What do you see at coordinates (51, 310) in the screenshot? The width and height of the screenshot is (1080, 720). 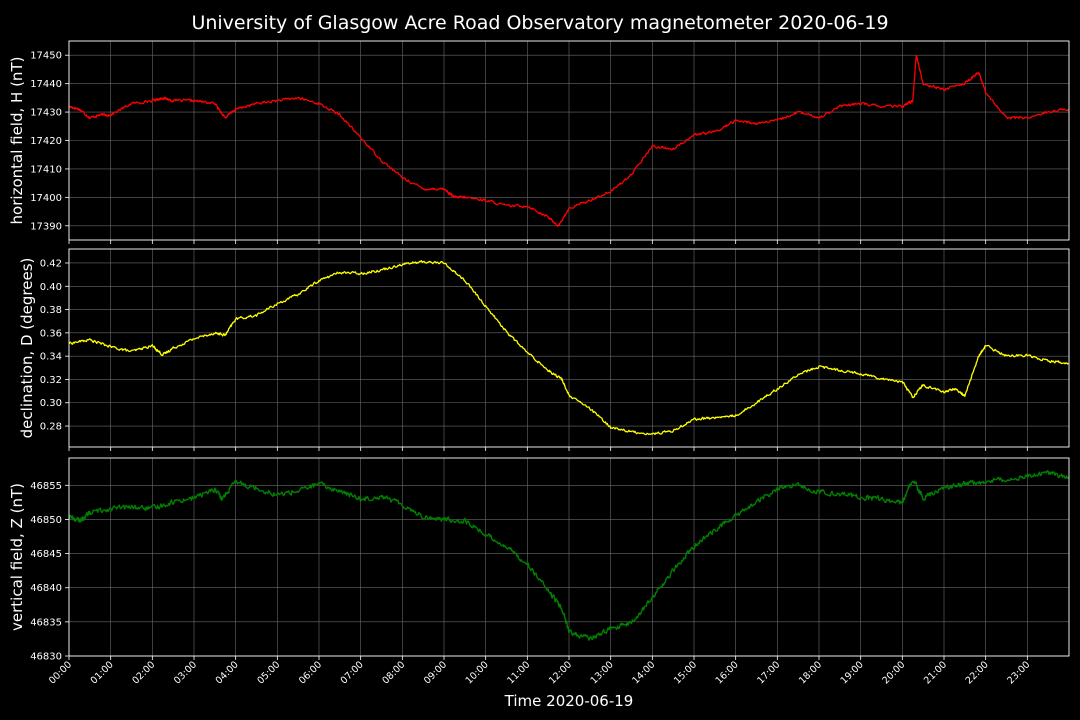 I see `y-tick-label: 0.38` at bounding box center [51, 310].